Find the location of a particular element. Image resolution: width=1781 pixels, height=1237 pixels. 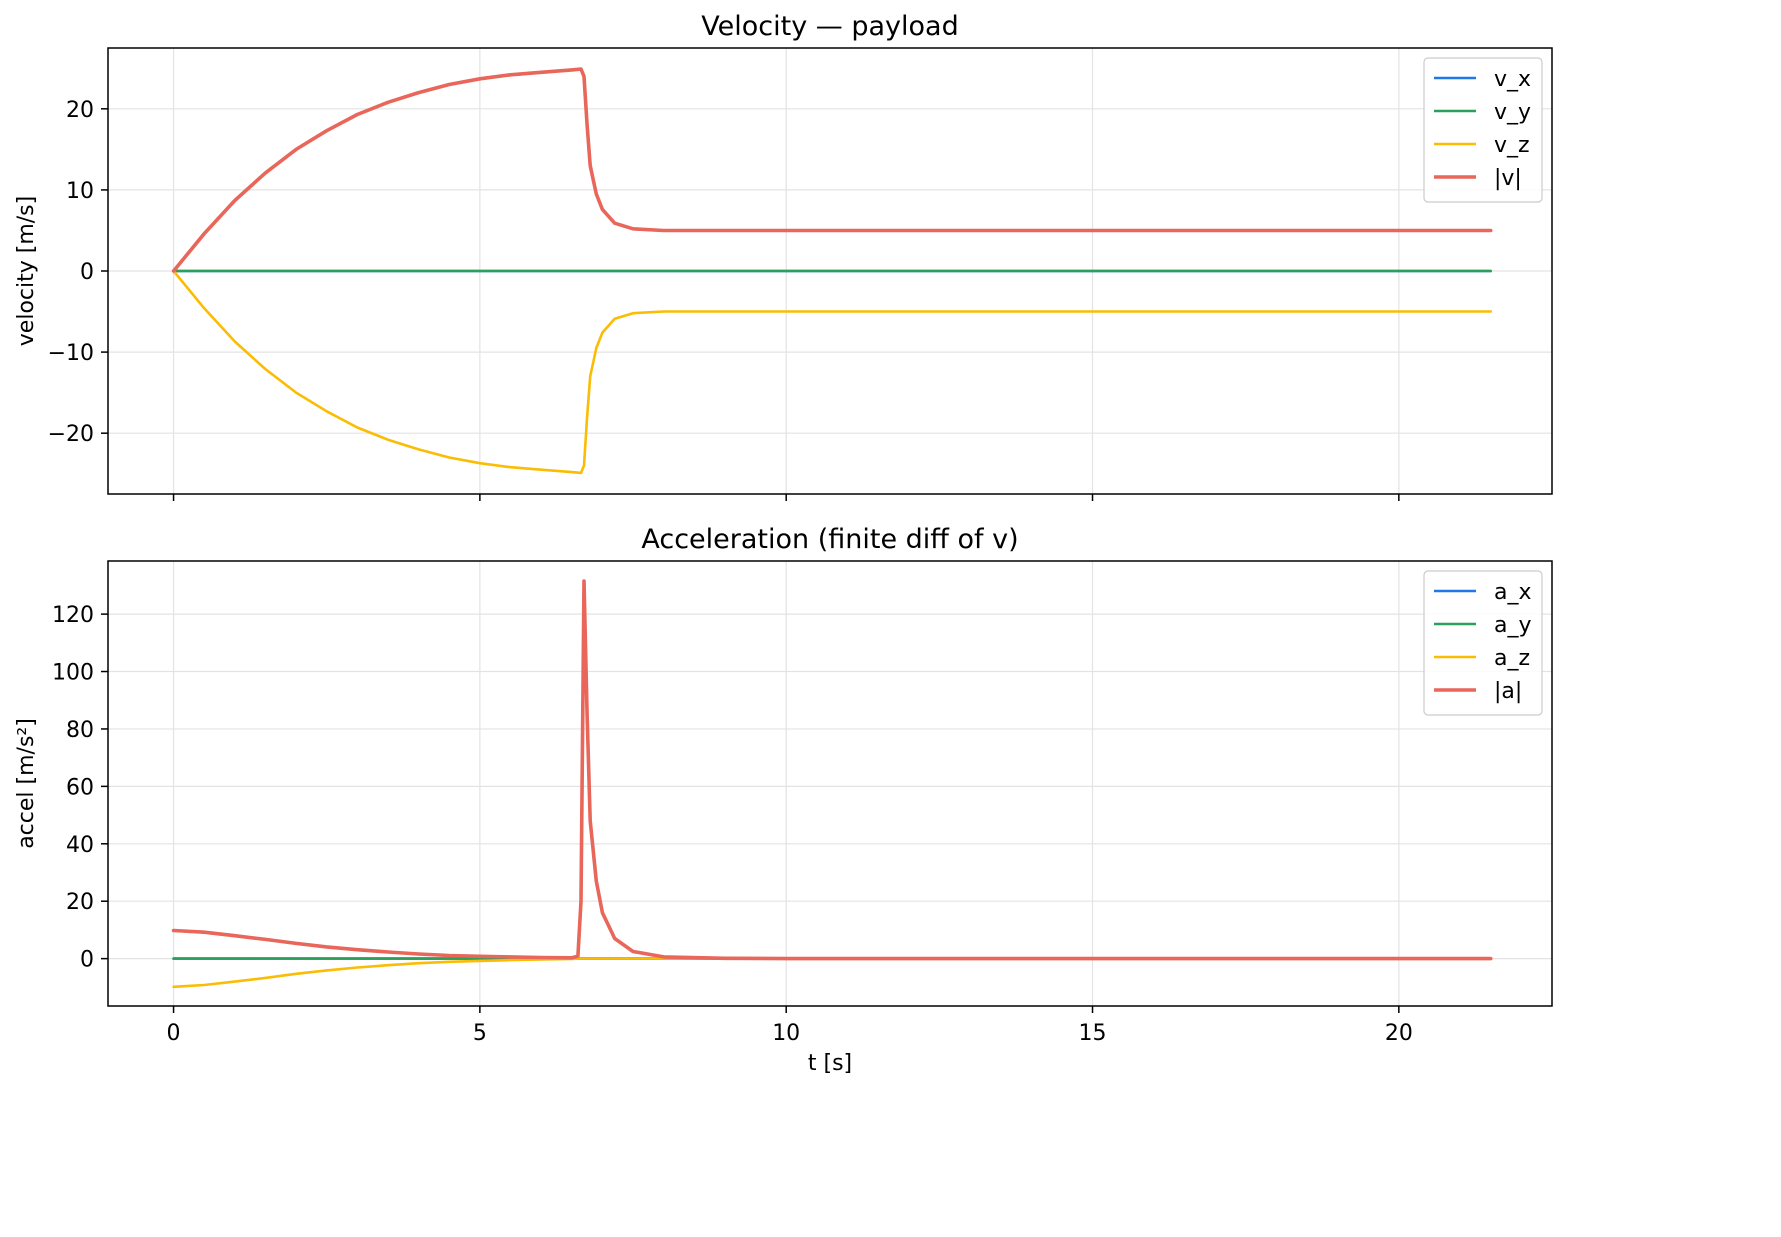

x-tick-label: 20 is located at coordinates (1399, 1033).